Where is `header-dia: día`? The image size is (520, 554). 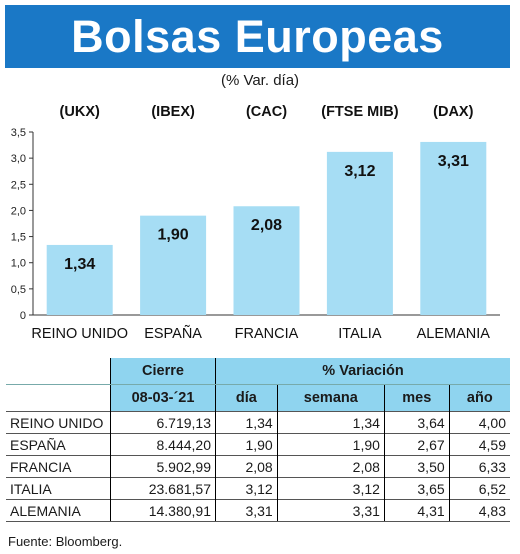
header-dia: día is located at coordinates (246, 398).